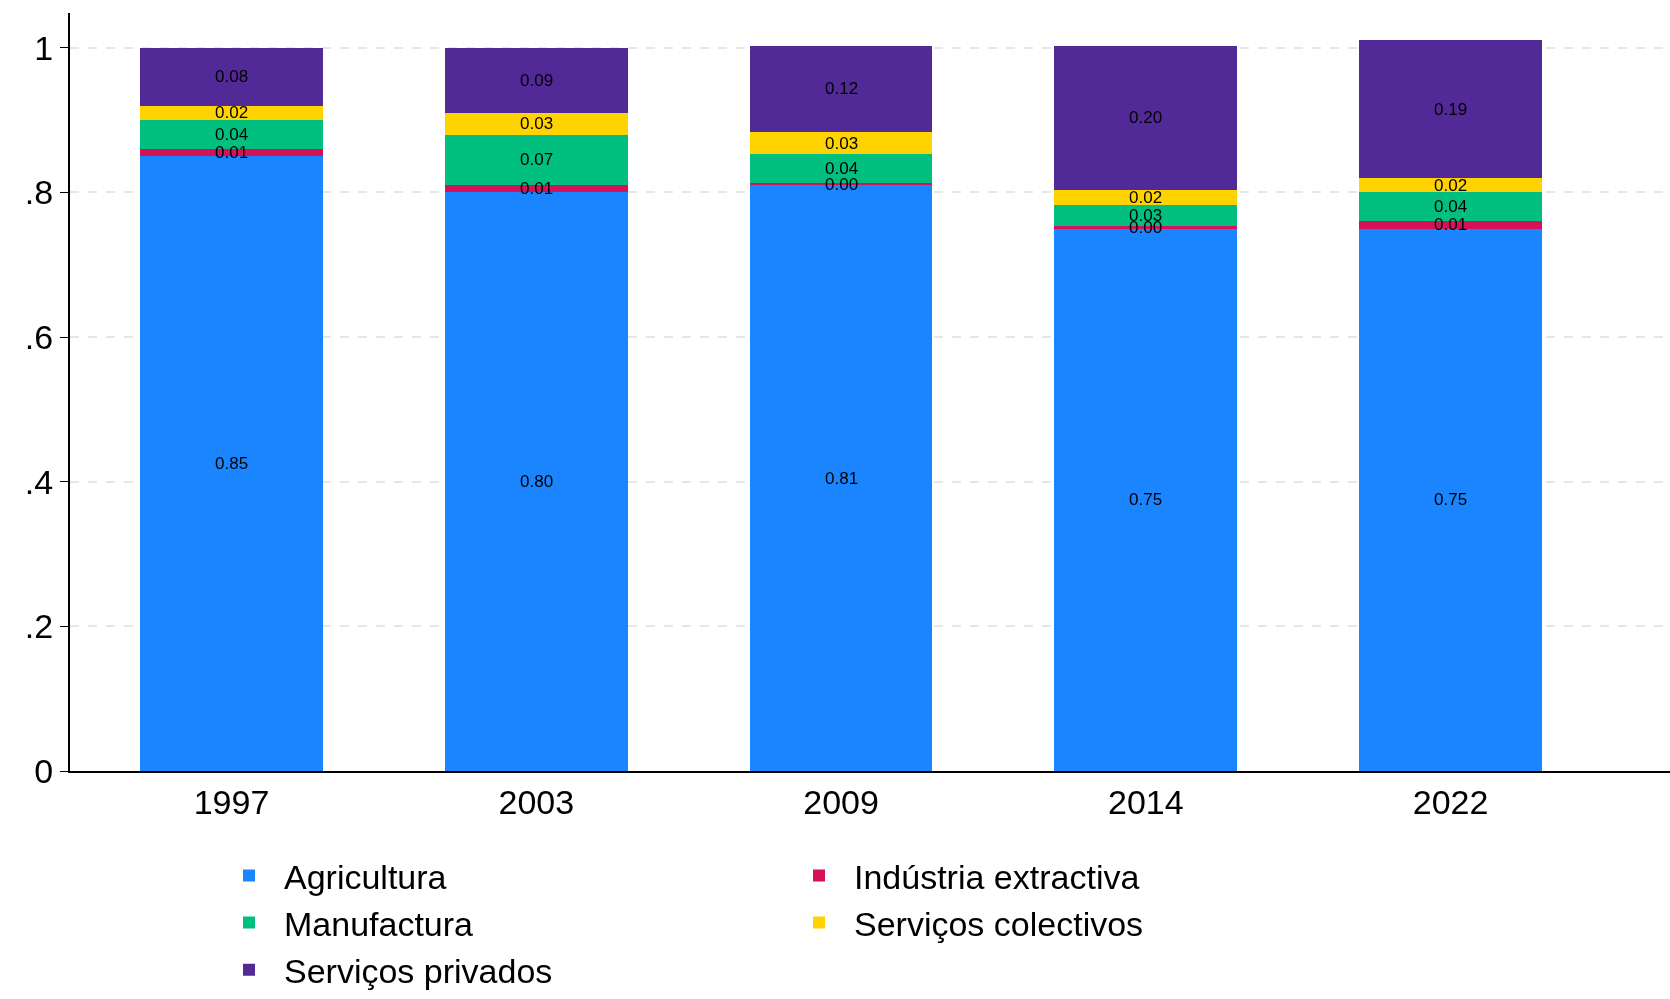 The image size is (1670, 999). Describe the element at coordinates (39, 626) in the screenshot. I see `y-tick-label: .2` at that location.